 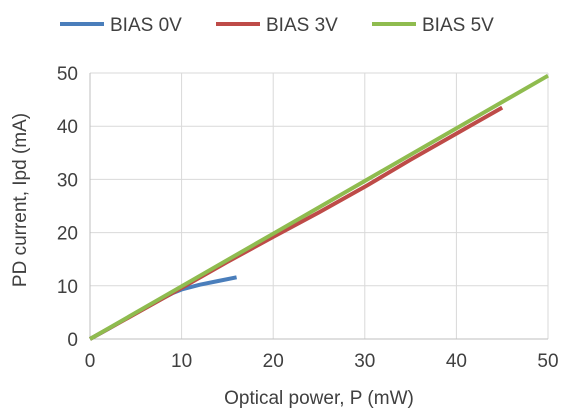 I want to click on x-tick-label: 0, so click(x=90, y=361).